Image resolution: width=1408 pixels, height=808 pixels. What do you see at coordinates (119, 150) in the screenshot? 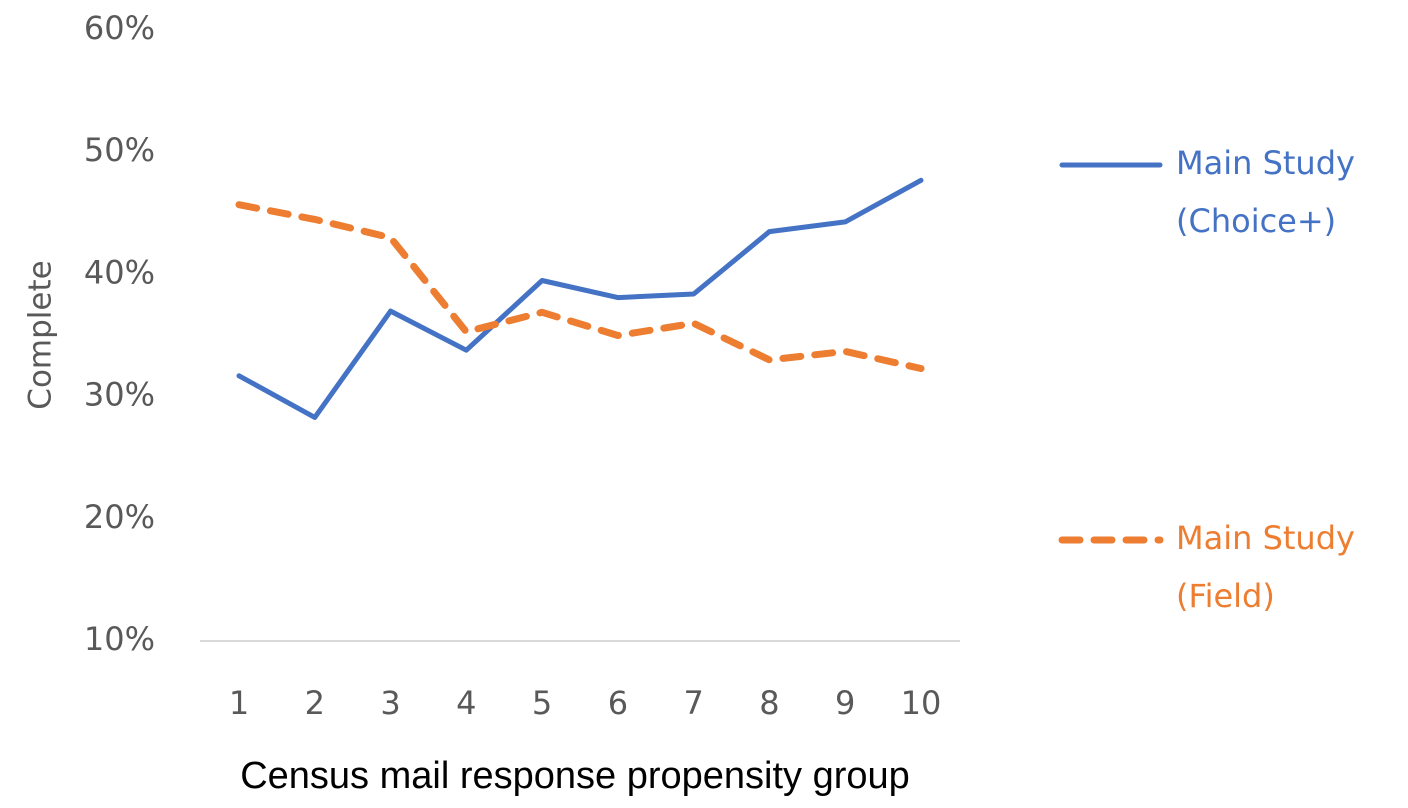
I see `y-tick-label: 50%` at bounding box center [119, 150].